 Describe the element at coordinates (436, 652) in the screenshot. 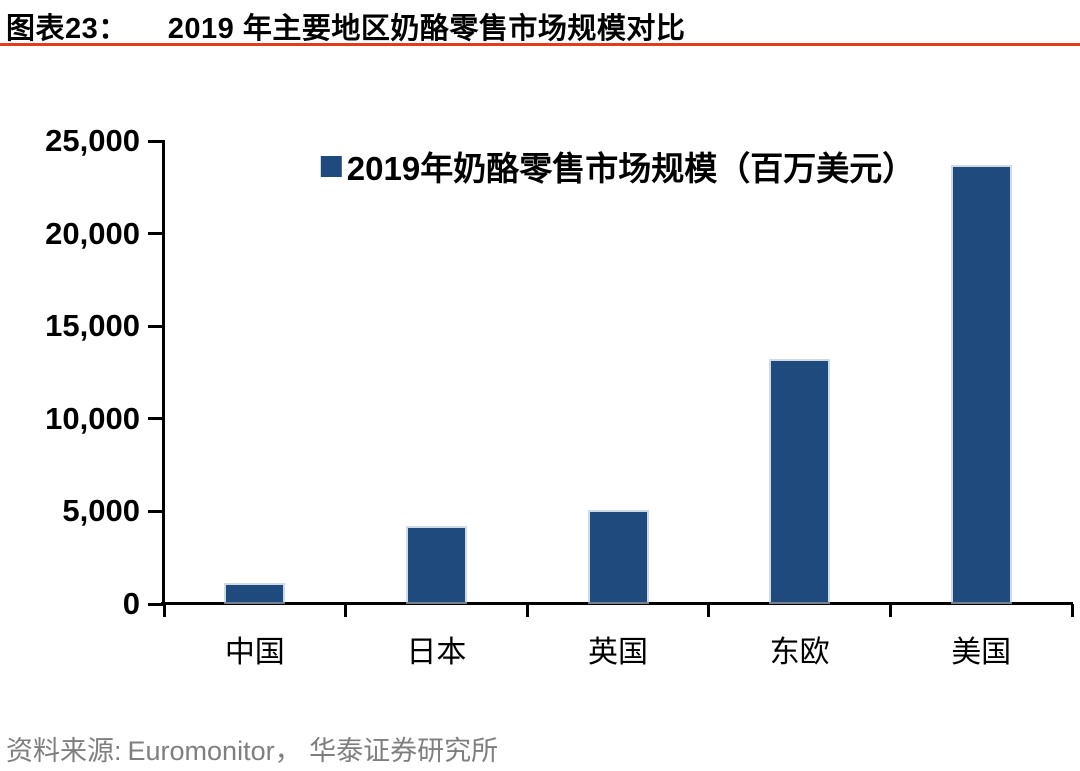

I see `x-axis-label: 日本` at that location.